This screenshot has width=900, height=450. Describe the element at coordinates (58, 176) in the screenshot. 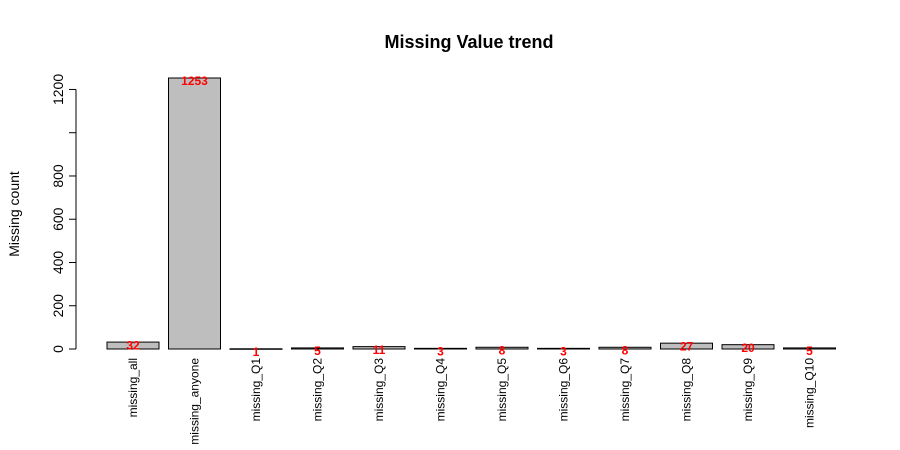

I see `y-tick-label: 800` at that location.